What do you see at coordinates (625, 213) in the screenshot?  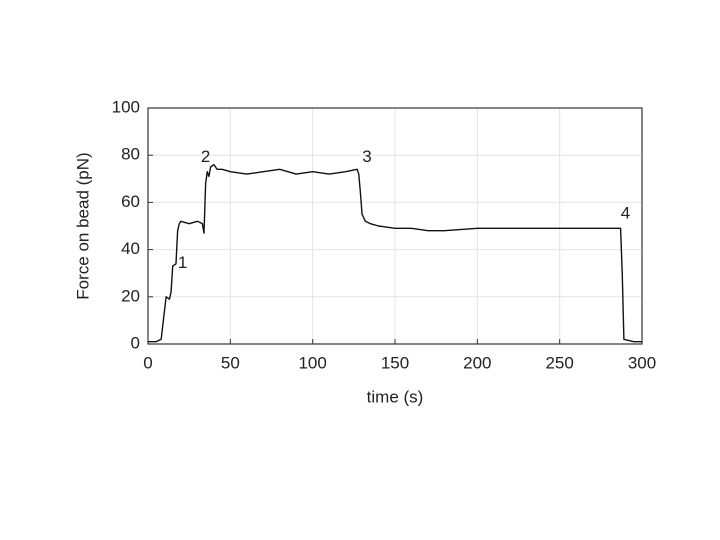 I see `annotation: 4` at bounding box center [625, 213].